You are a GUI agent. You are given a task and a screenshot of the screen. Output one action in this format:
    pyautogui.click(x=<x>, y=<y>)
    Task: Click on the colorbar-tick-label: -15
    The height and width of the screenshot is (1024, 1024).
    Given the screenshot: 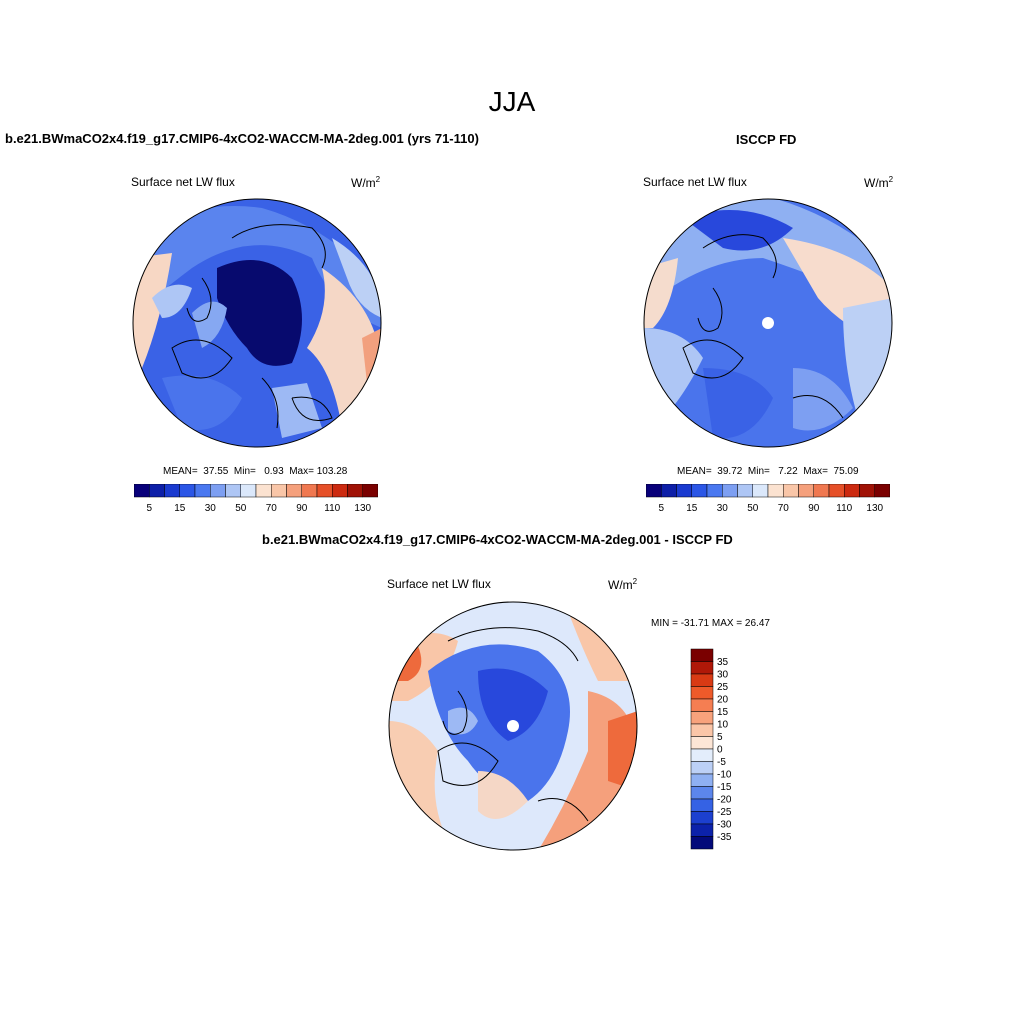 What is the action you would take?
    pyautogui.click(x=724, y=787)
    